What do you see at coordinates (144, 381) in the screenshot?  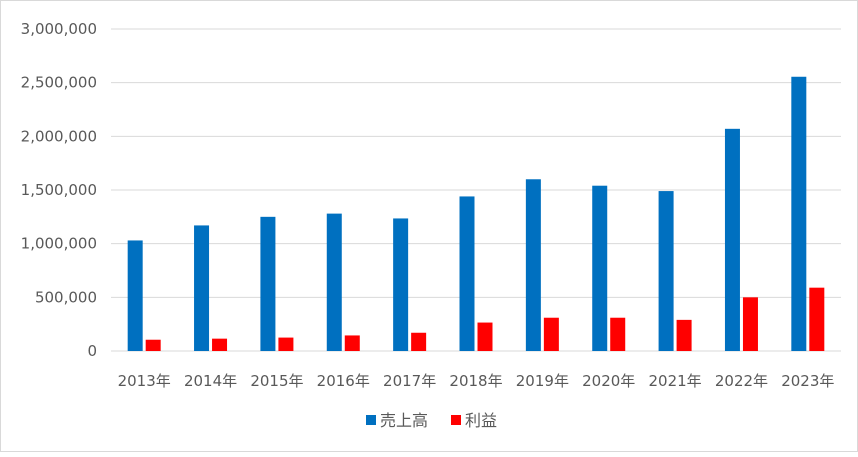 I see `x-tick-label: 2013年` at bounding box center [144, 381].